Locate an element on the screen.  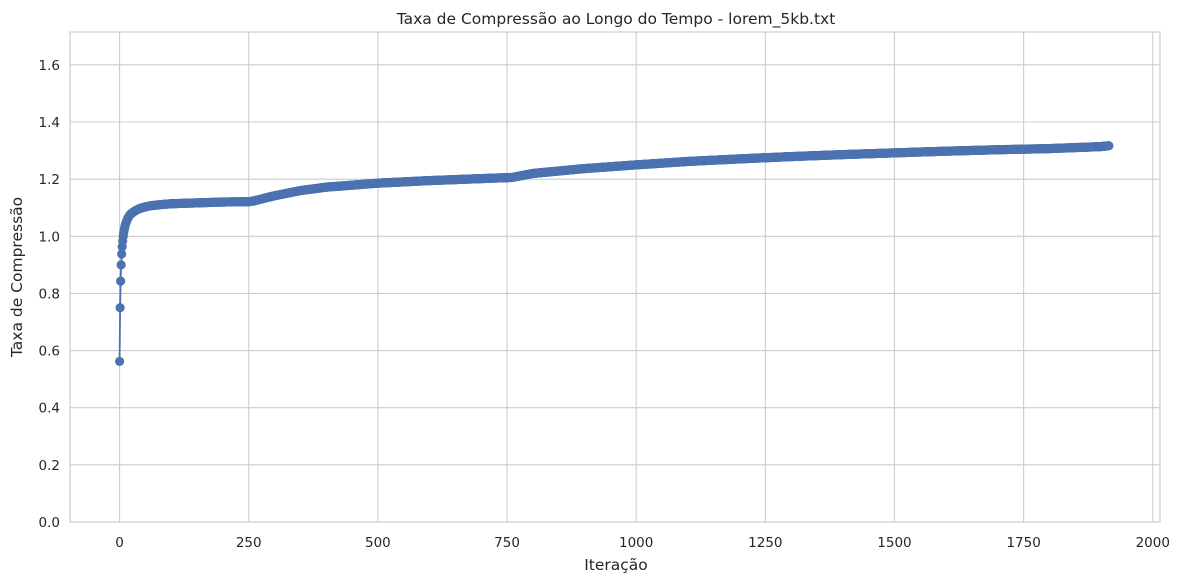
y-tick-label: 1.6 is located at coordinates (49, 66).